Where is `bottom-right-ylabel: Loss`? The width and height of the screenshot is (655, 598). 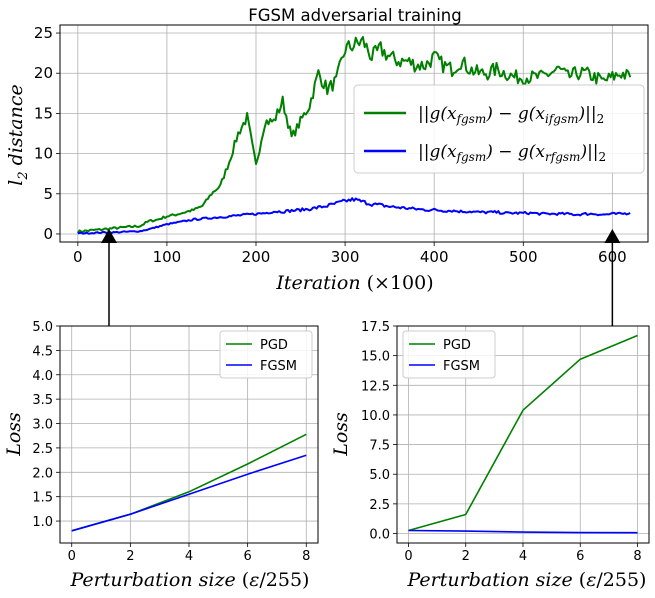
bottom-right-ylabel: Loss is located at coordinates (341, 434).